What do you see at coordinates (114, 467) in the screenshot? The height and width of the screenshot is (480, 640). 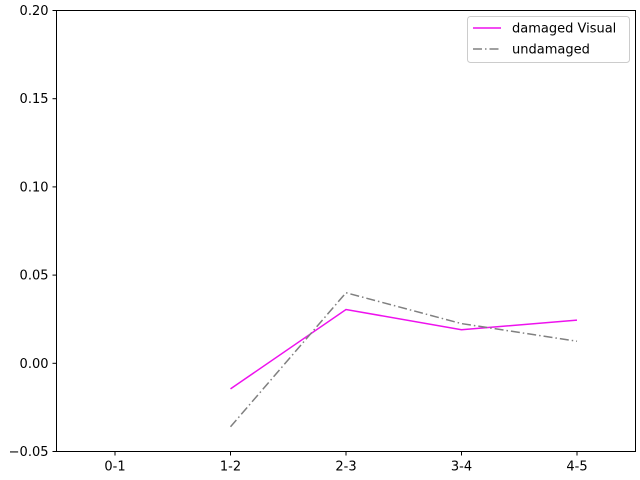 I see `x-tick-label: 0-1` at bounding box center [114, 467].